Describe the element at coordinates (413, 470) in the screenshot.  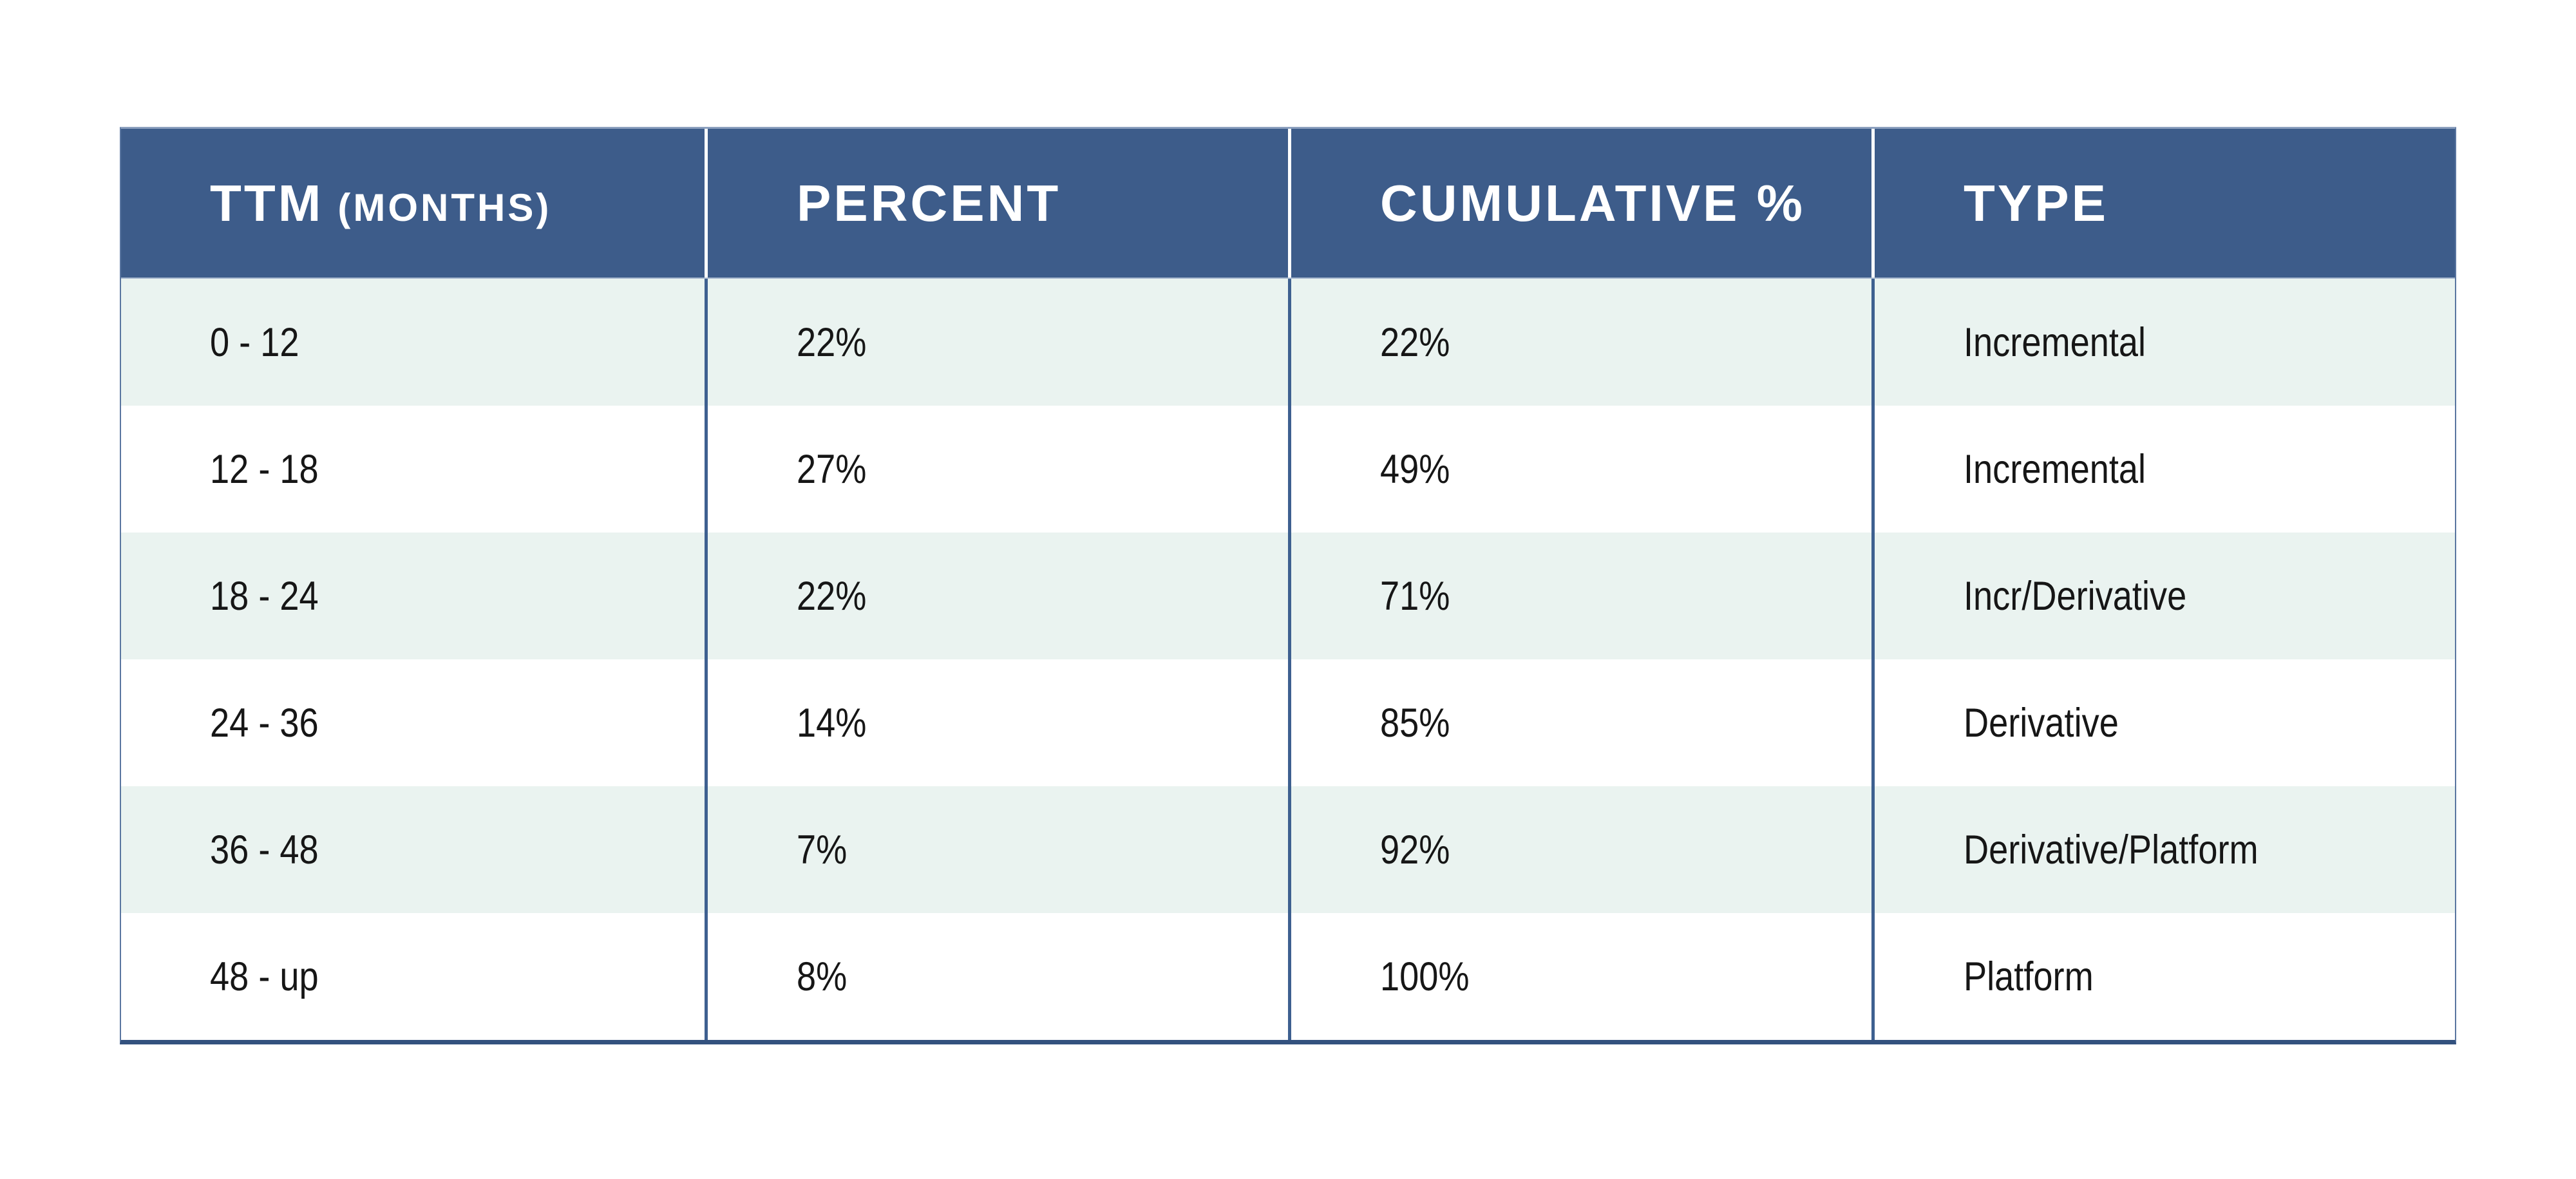
I see `table-cell: 12 - 18` at that location.